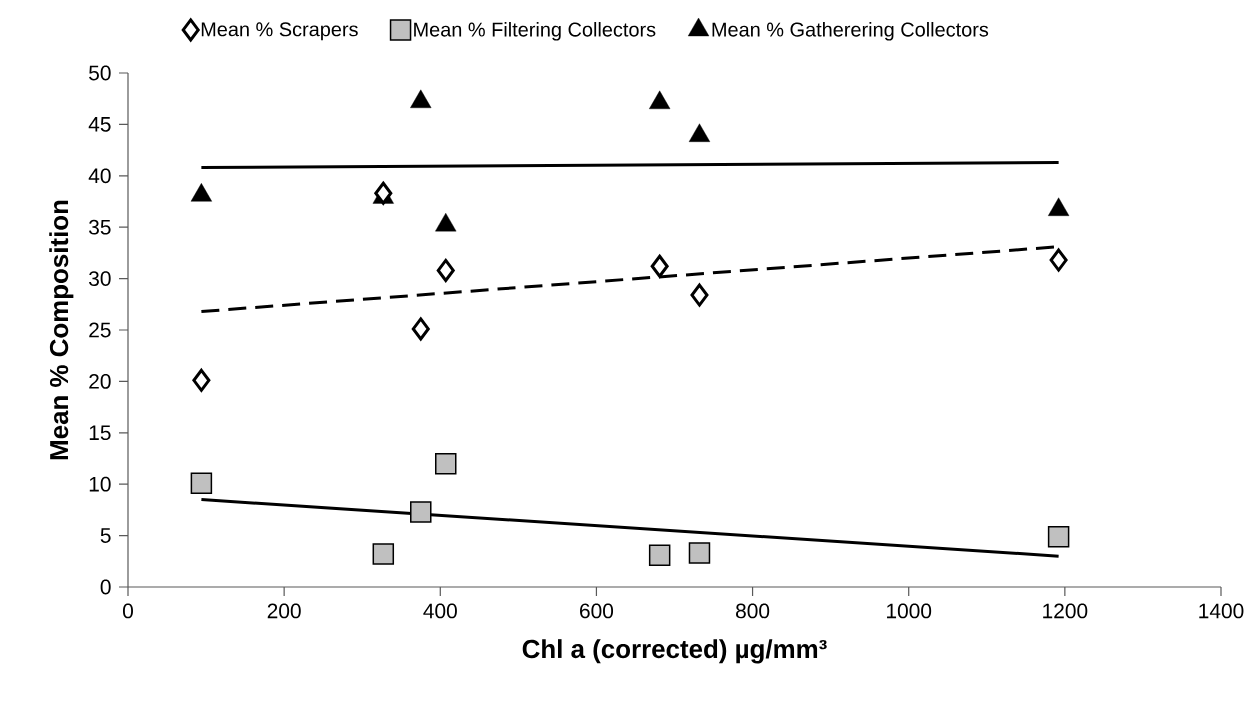  What do you see at coordinates (105, 587) in the screenshot?
I see `y-tick-label: 0` at bounding box center [105, 587].